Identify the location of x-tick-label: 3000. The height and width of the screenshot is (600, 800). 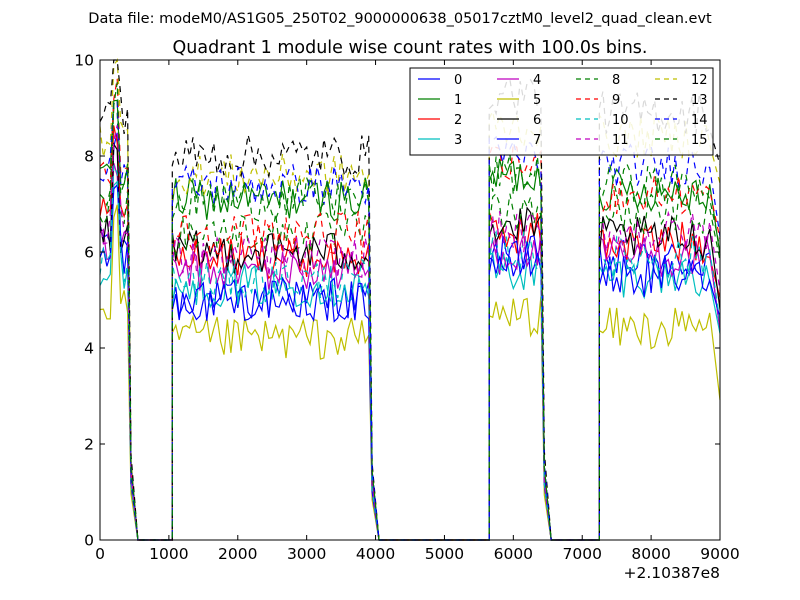
(306, 554).